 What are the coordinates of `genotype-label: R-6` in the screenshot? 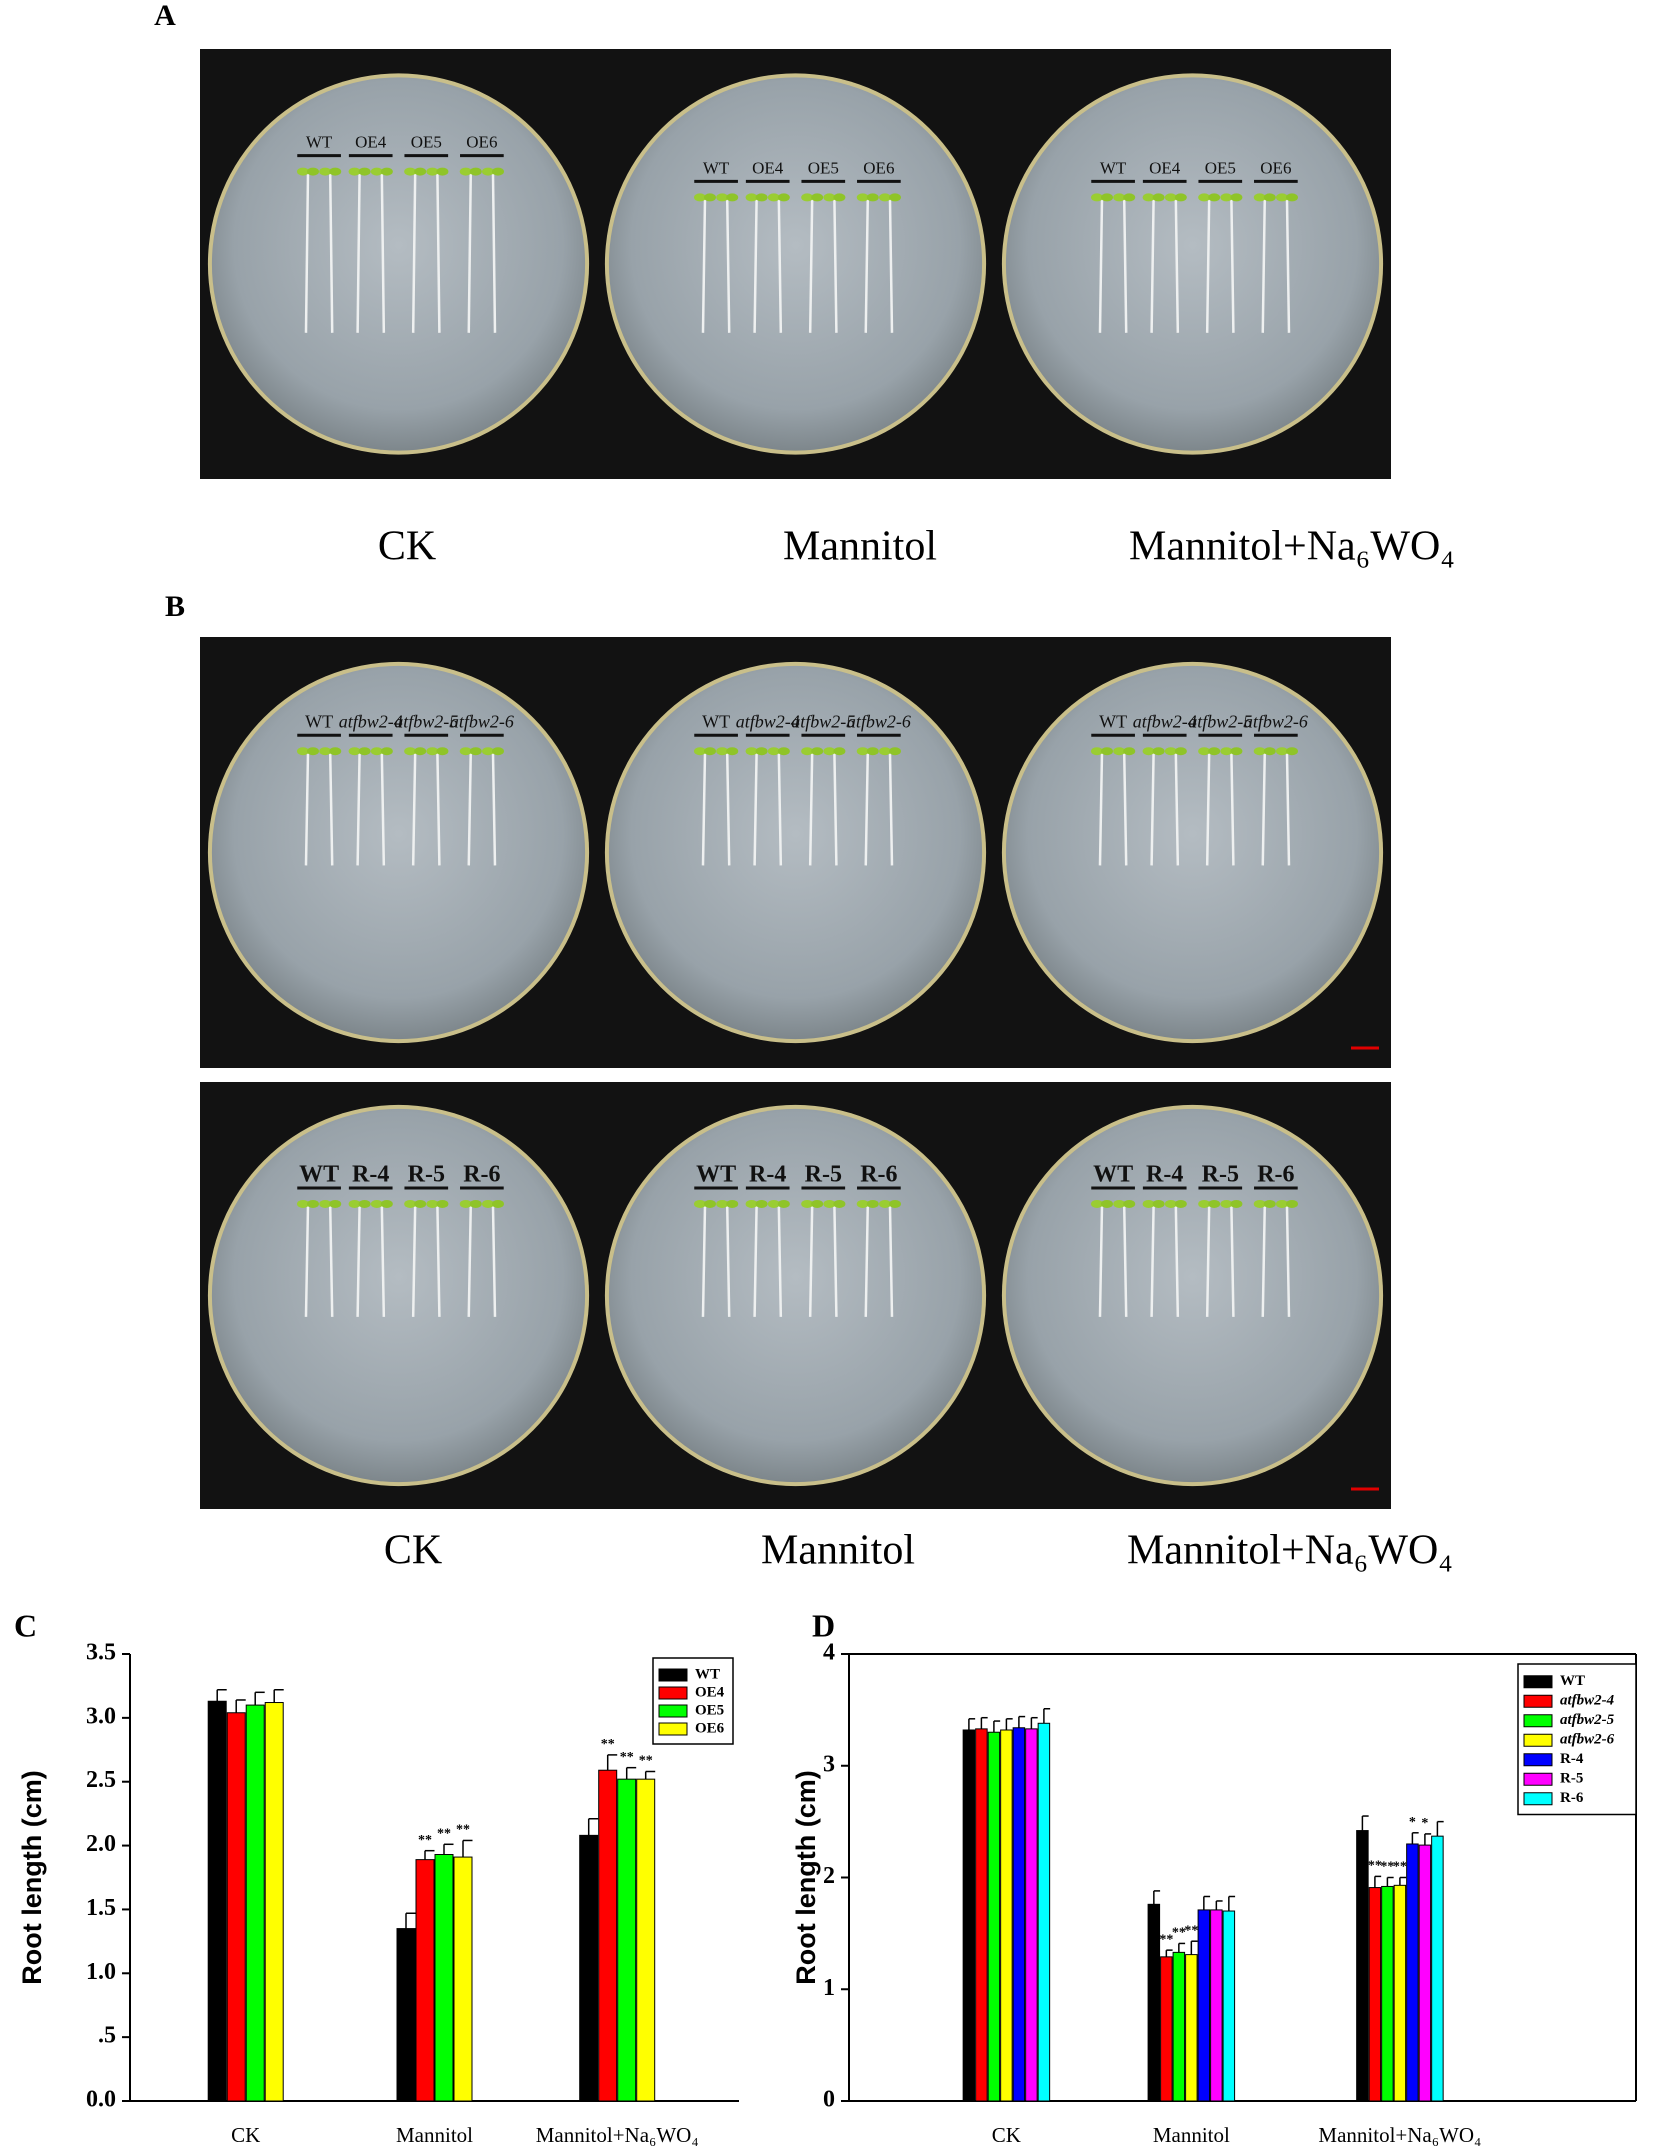 It's located at (878, 1174).